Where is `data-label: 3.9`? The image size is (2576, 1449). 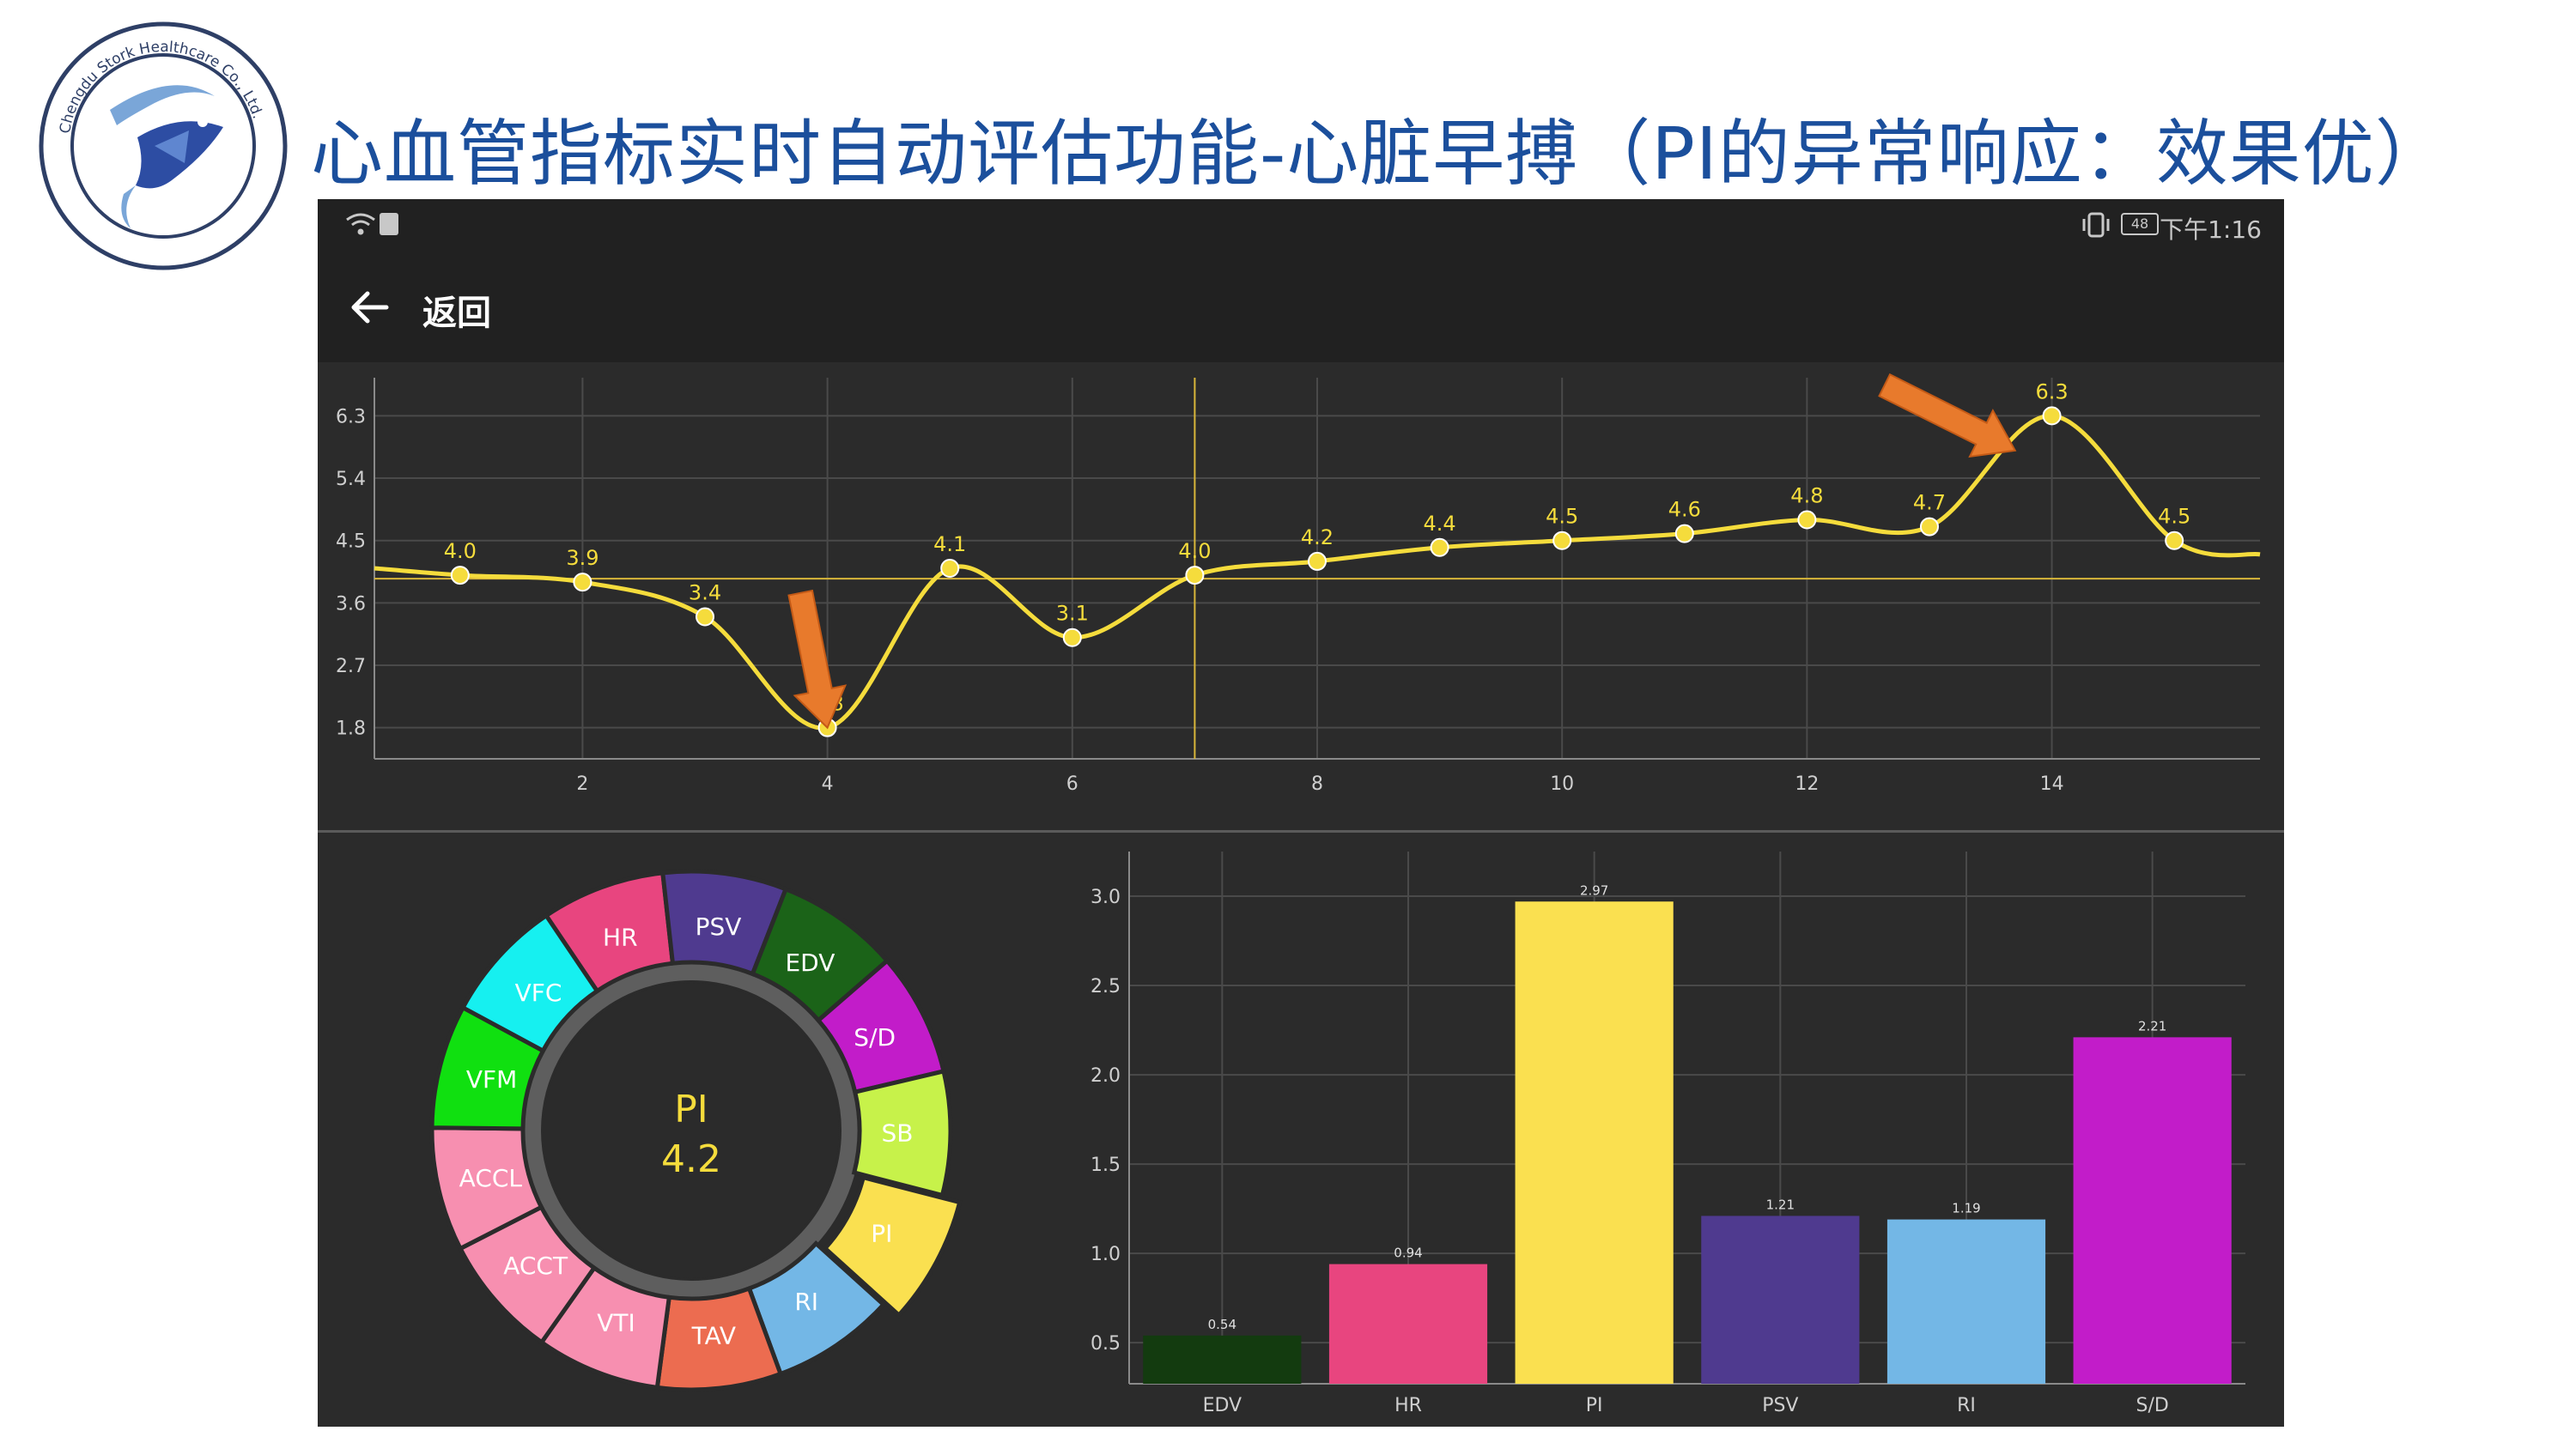 data-label: 3.9 is located at coordinates (582, 558).